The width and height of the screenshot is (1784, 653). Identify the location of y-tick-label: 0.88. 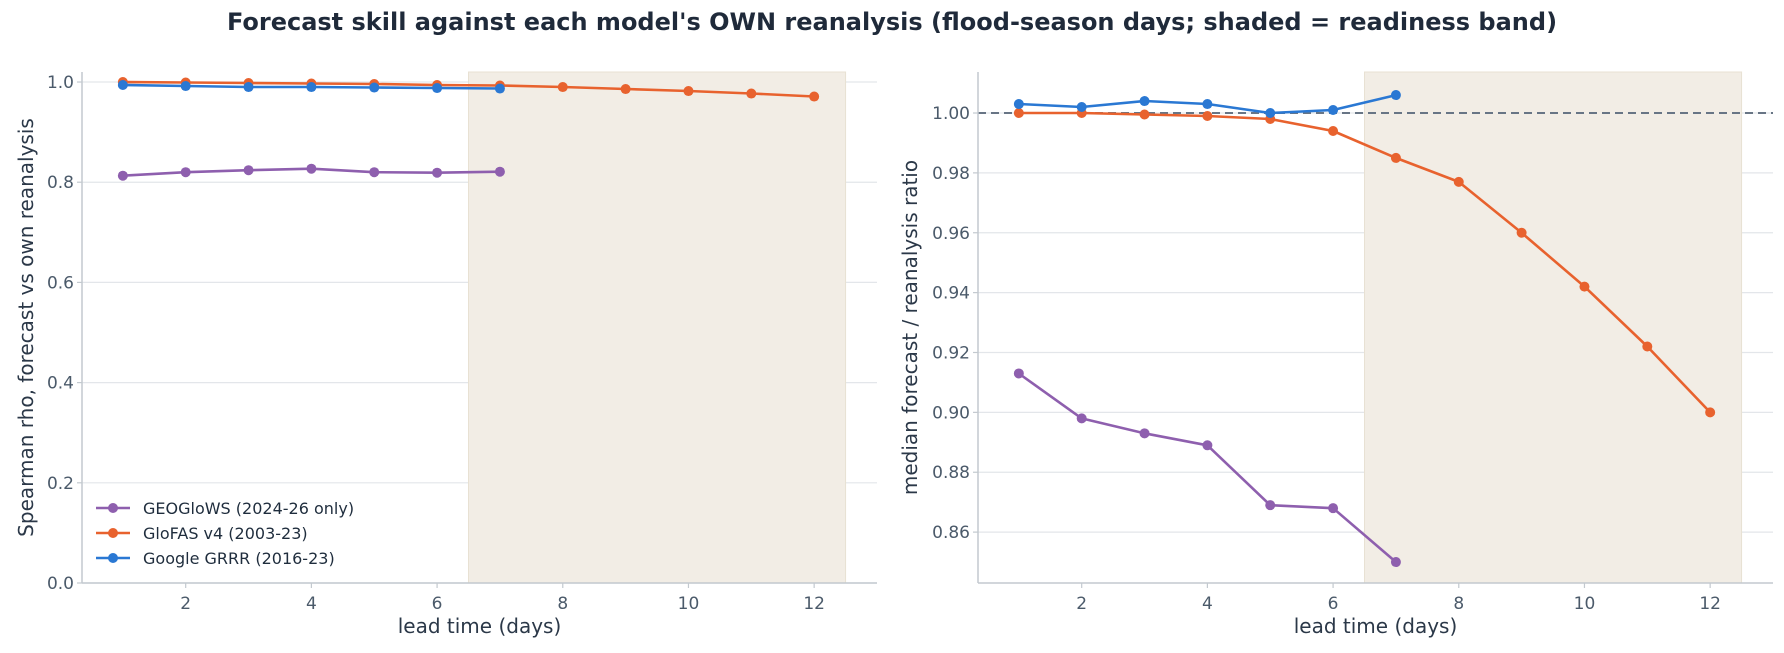
(951, 473).